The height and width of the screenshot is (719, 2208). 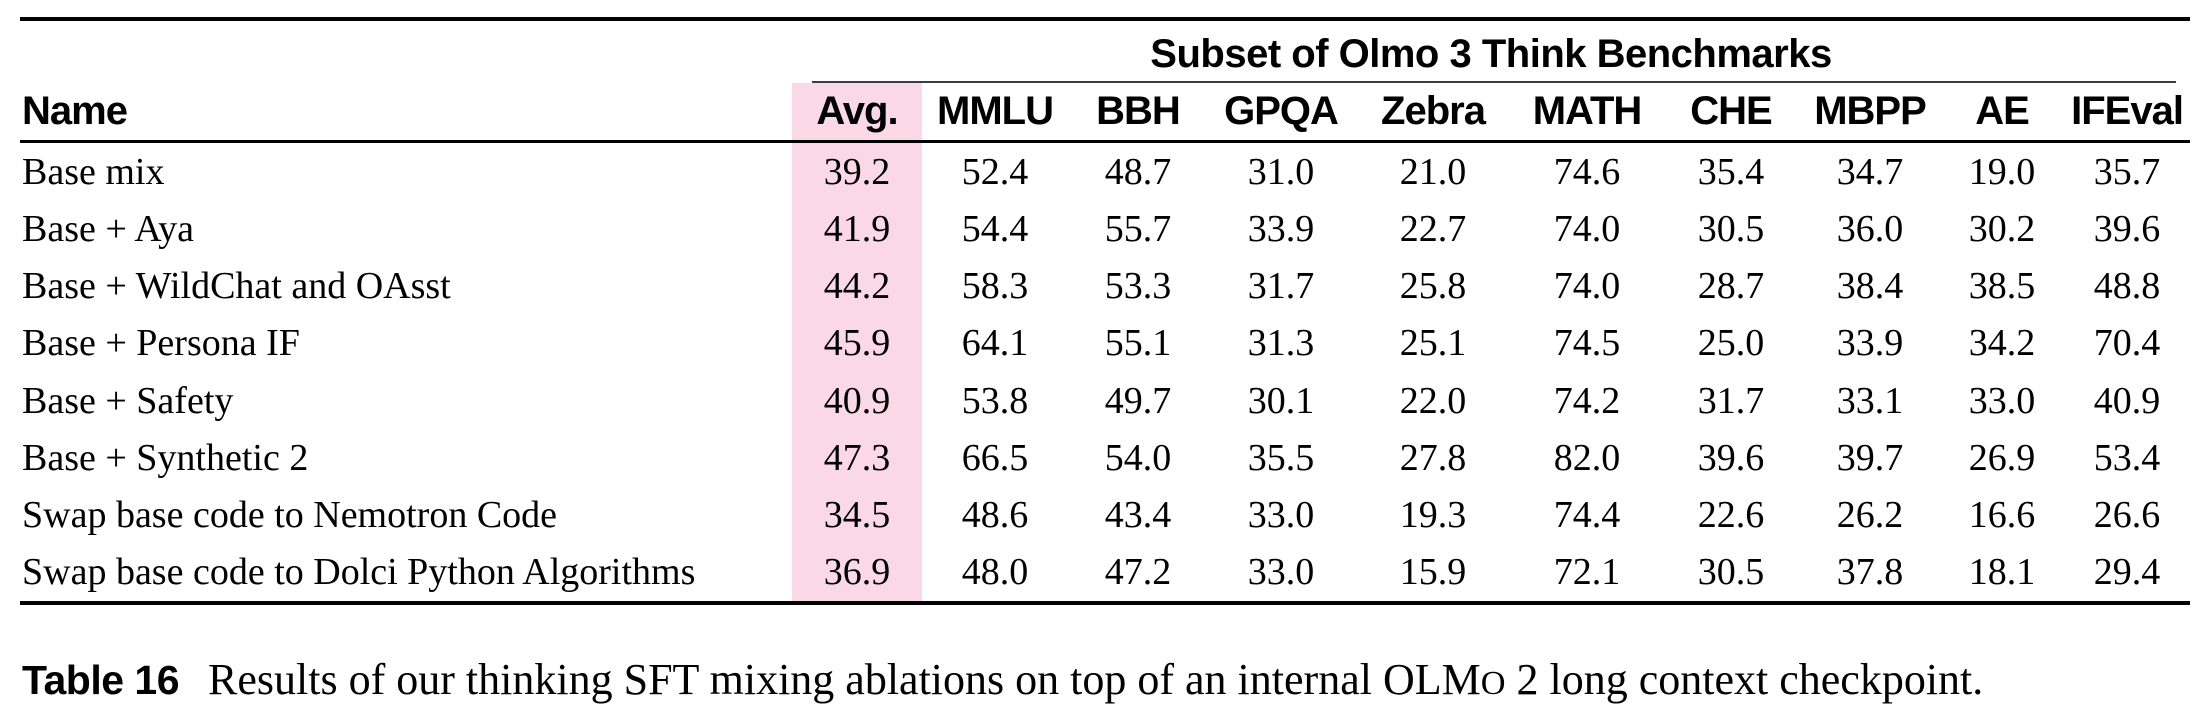 What do you see at coordinates (1138, 457) in the screenshot?
I see `value-cell: 54.0` at bounding box center [1138, 457].